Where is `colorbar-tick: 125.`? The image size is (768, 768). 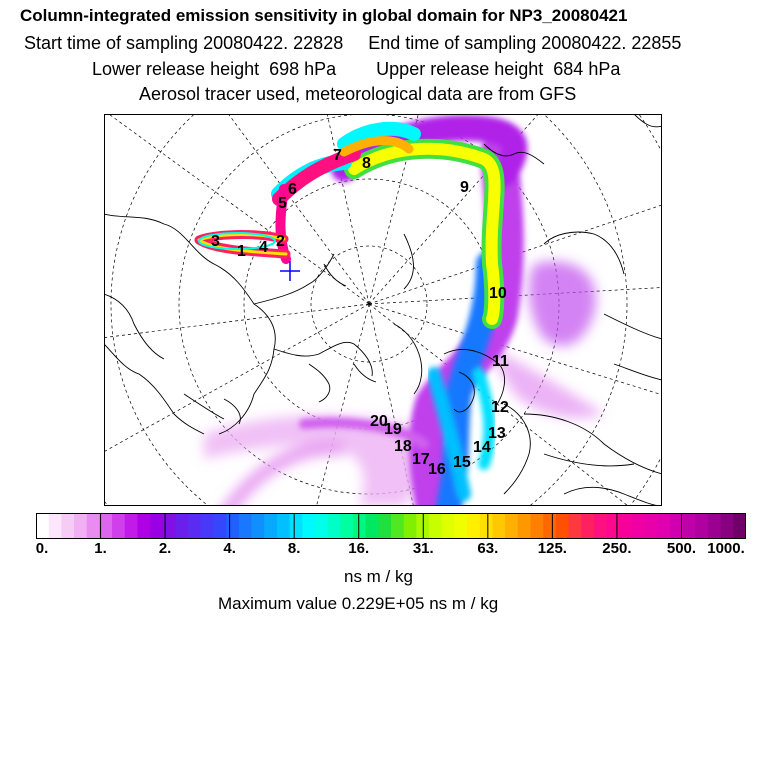 colorbar-tick: 125. is located at coordinates (552, 548).